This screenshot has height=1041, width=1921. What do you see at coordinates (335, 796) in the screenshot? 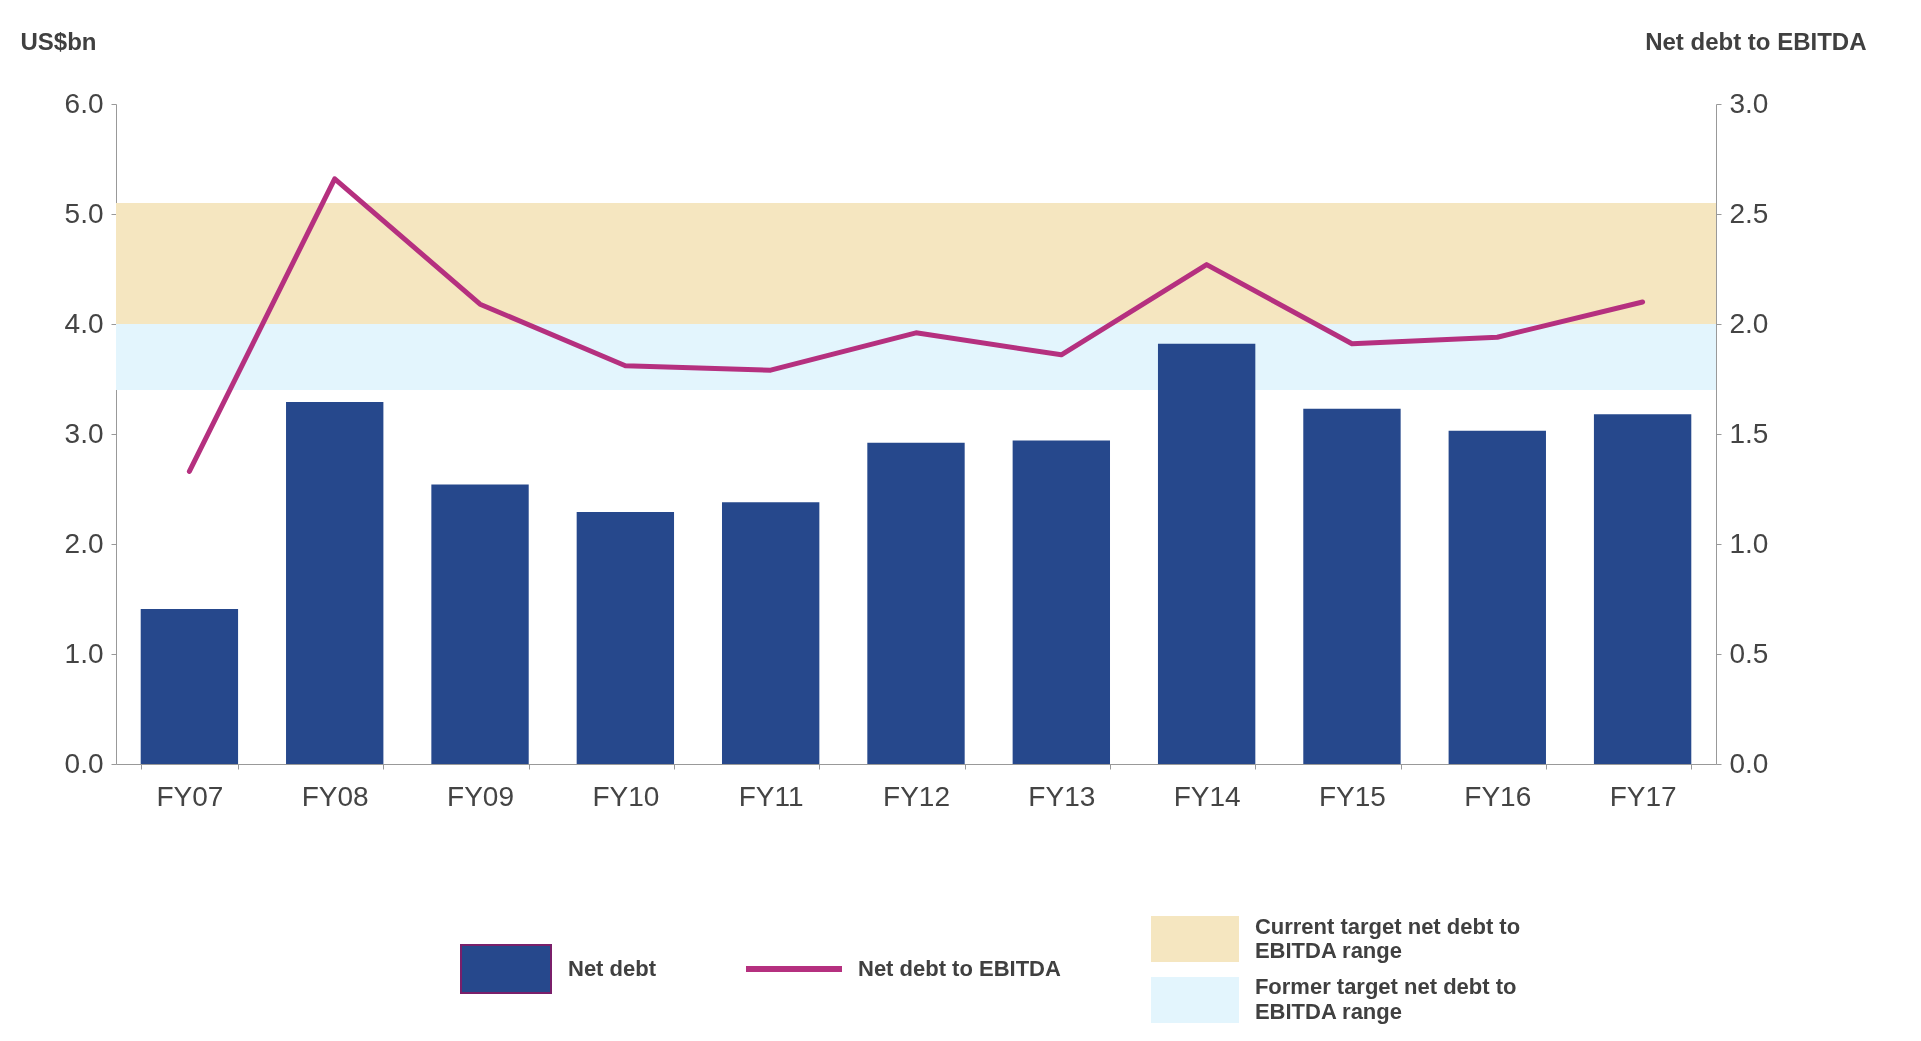
I see `x-tick-label: FY08` at bounding box center [335, 796].